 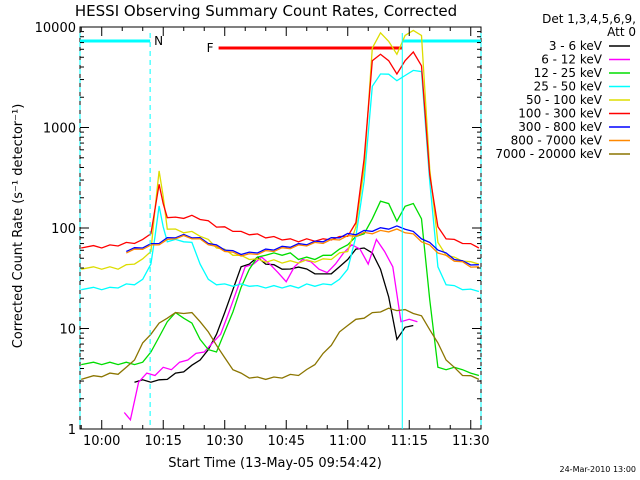 What do you see at coordinates (63, 229) in the screenshot?
I see `y-tick-label: 100` at bounding box center [63, 229].